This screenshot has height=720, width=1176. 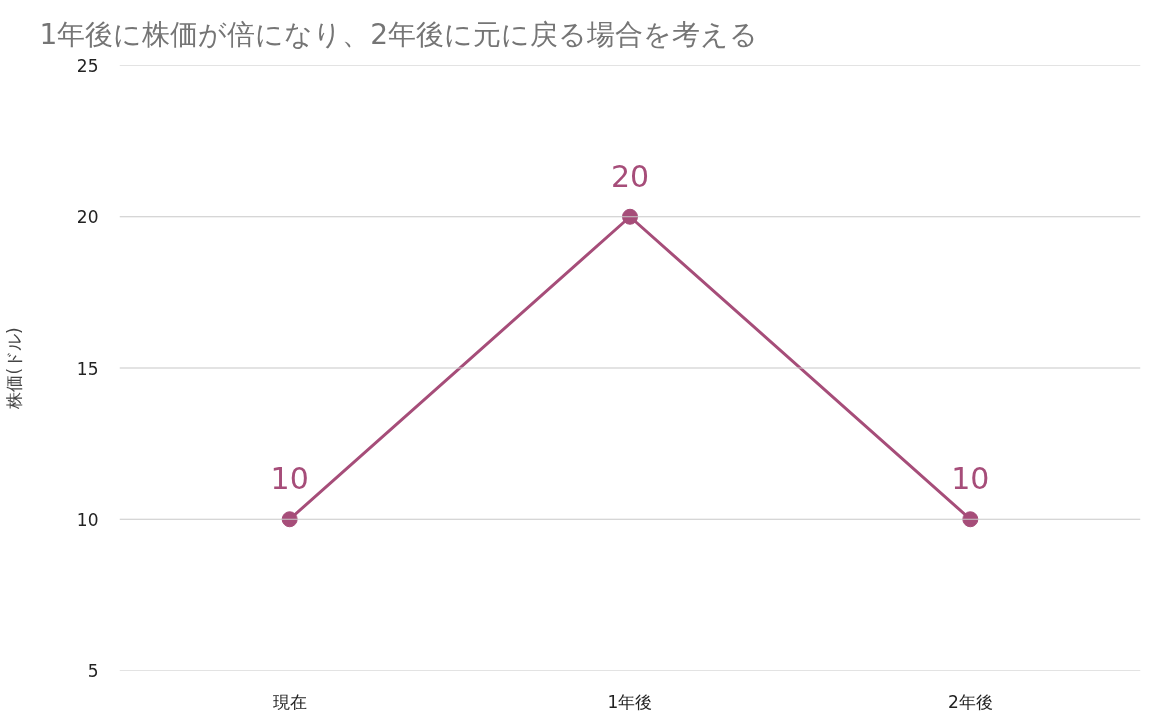 I want to click on x-tick-label: 現在, so click(x=289, y=701).